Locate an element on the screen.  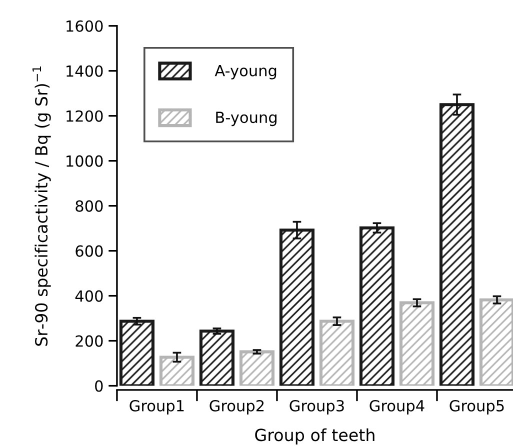
y-axis-title: Sr-90 specificactivity / Bq (g Sr)$^{−1}$ is located at coordinates (41, 206).